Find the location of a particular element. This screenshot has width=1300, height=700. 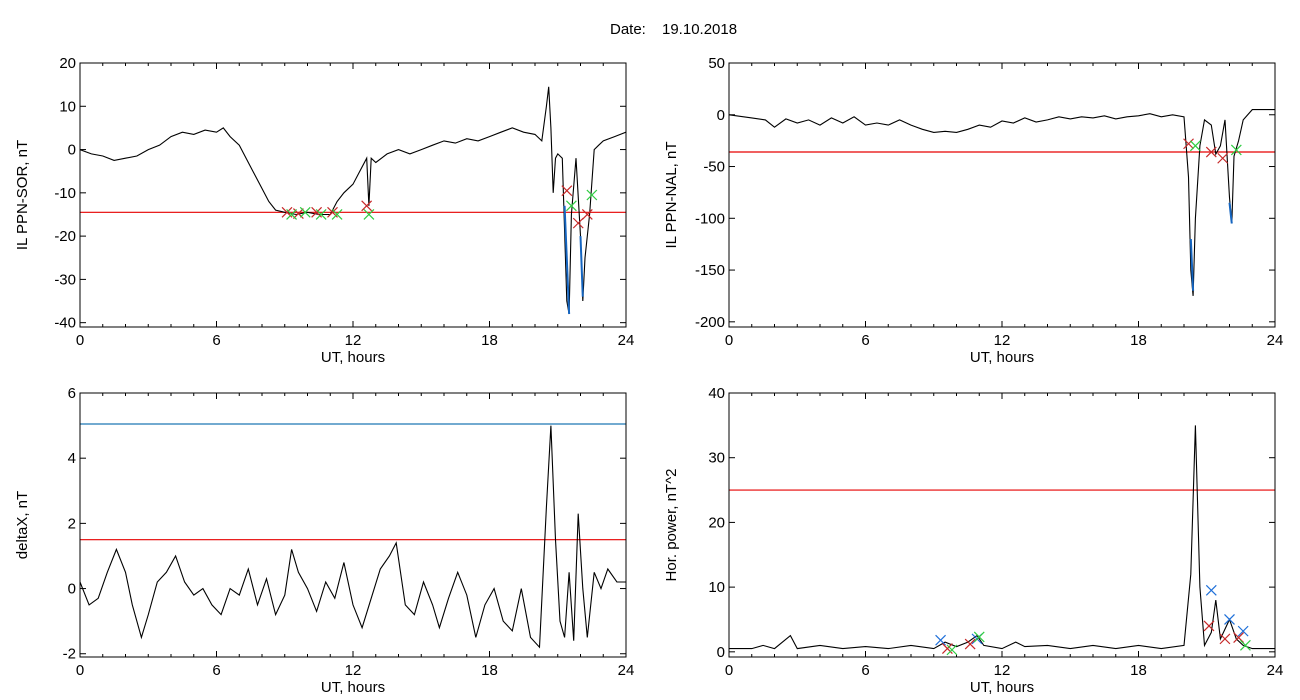

y-tick-label: 4 is located at coordinates (72, 458).